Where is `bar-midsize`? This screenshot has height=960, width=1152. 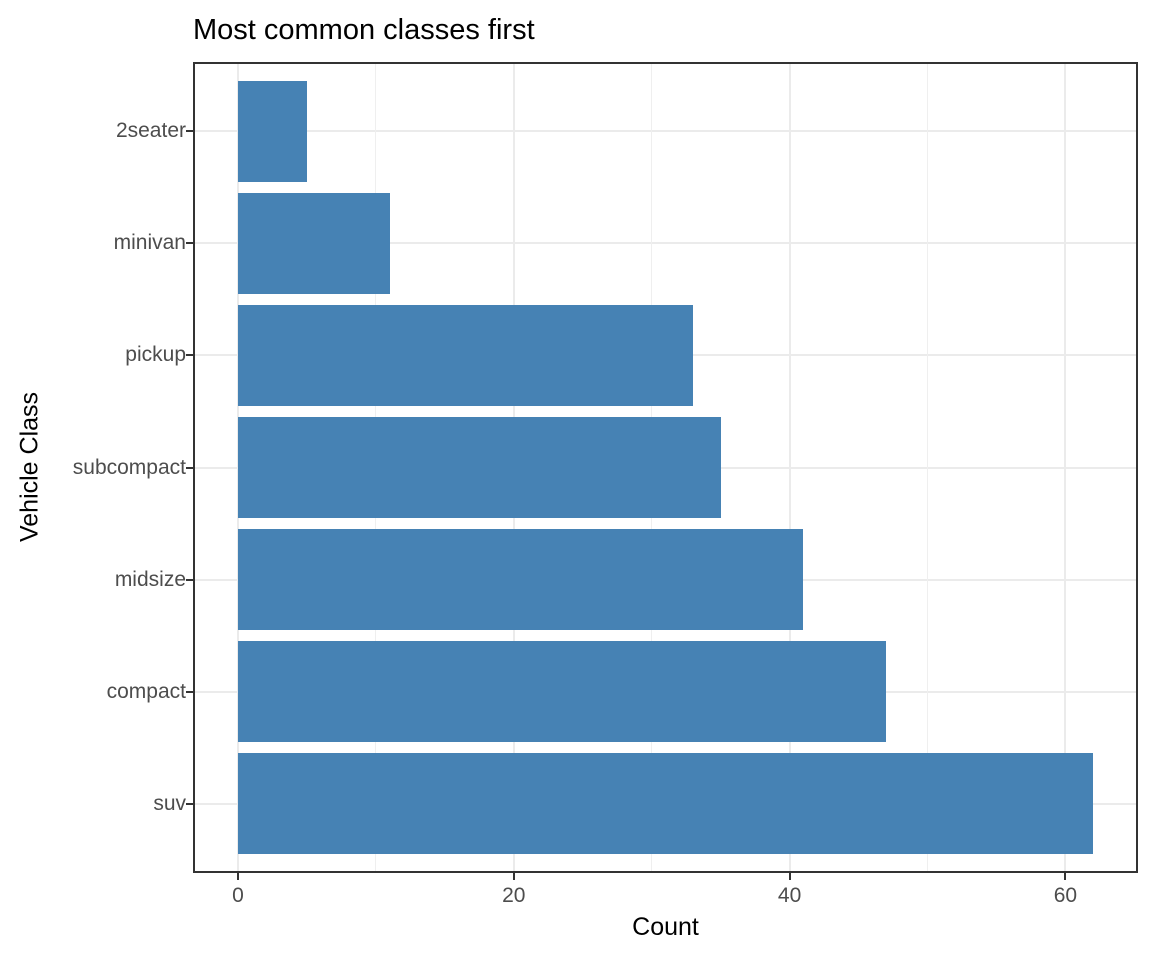 bar-midsize is located at coordinates (520, 579).